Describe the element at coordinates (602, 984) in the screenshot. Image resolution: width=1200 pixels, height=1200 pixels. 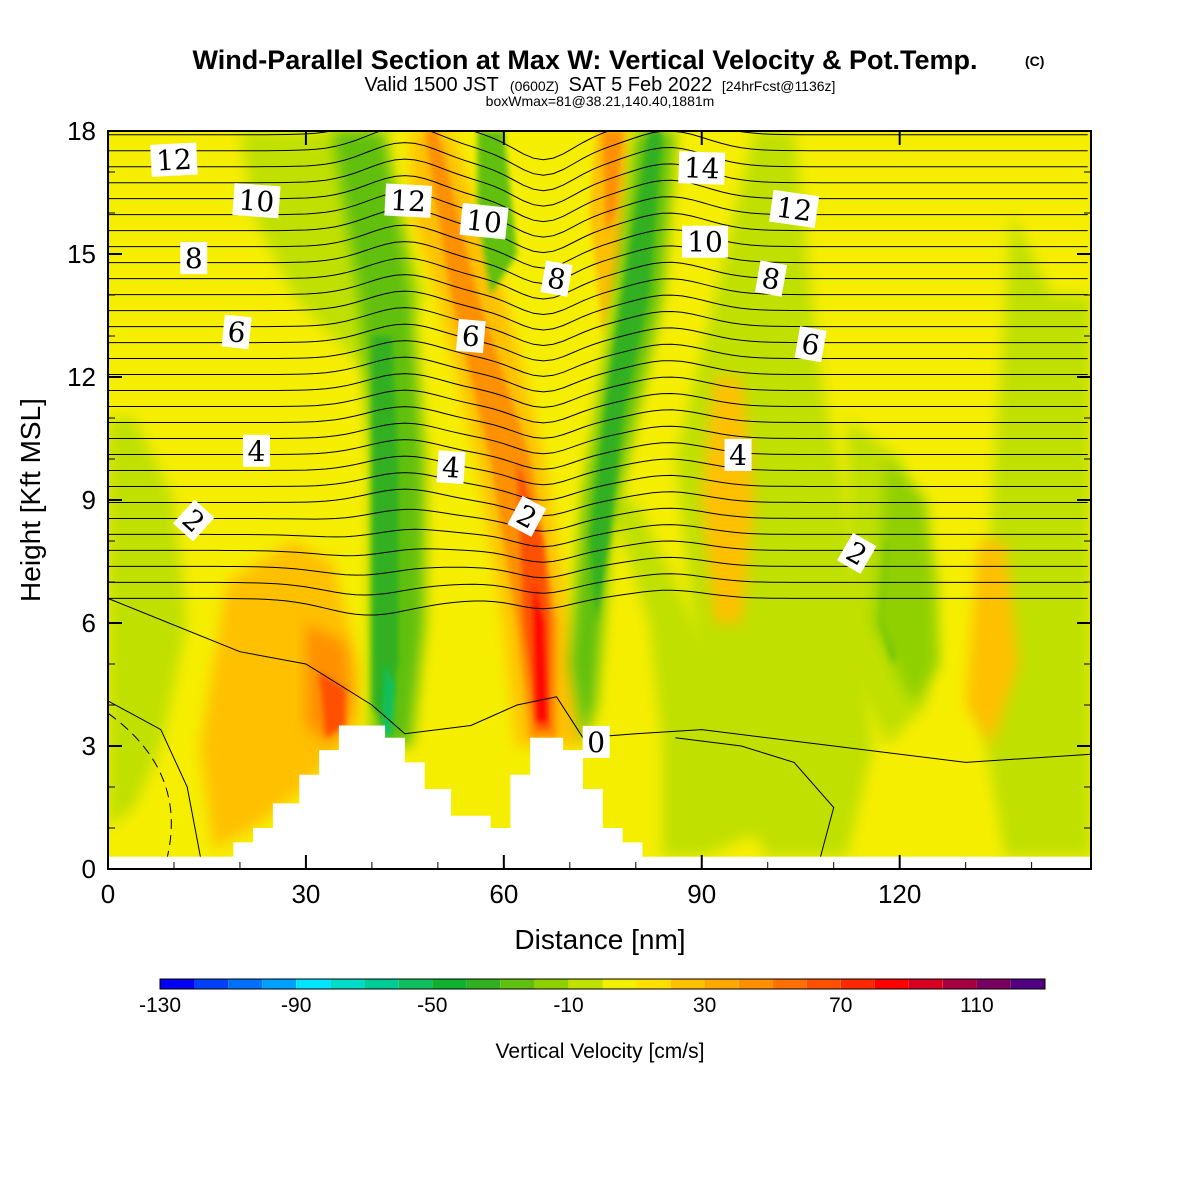
I see `colorbar-frame` at that location.